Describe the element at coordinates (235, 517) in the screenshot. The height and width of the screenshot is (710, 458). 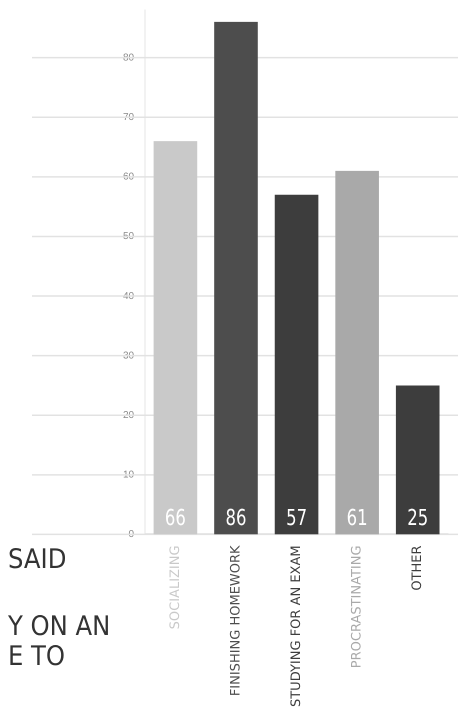
I see `data-label: 86` at that location.